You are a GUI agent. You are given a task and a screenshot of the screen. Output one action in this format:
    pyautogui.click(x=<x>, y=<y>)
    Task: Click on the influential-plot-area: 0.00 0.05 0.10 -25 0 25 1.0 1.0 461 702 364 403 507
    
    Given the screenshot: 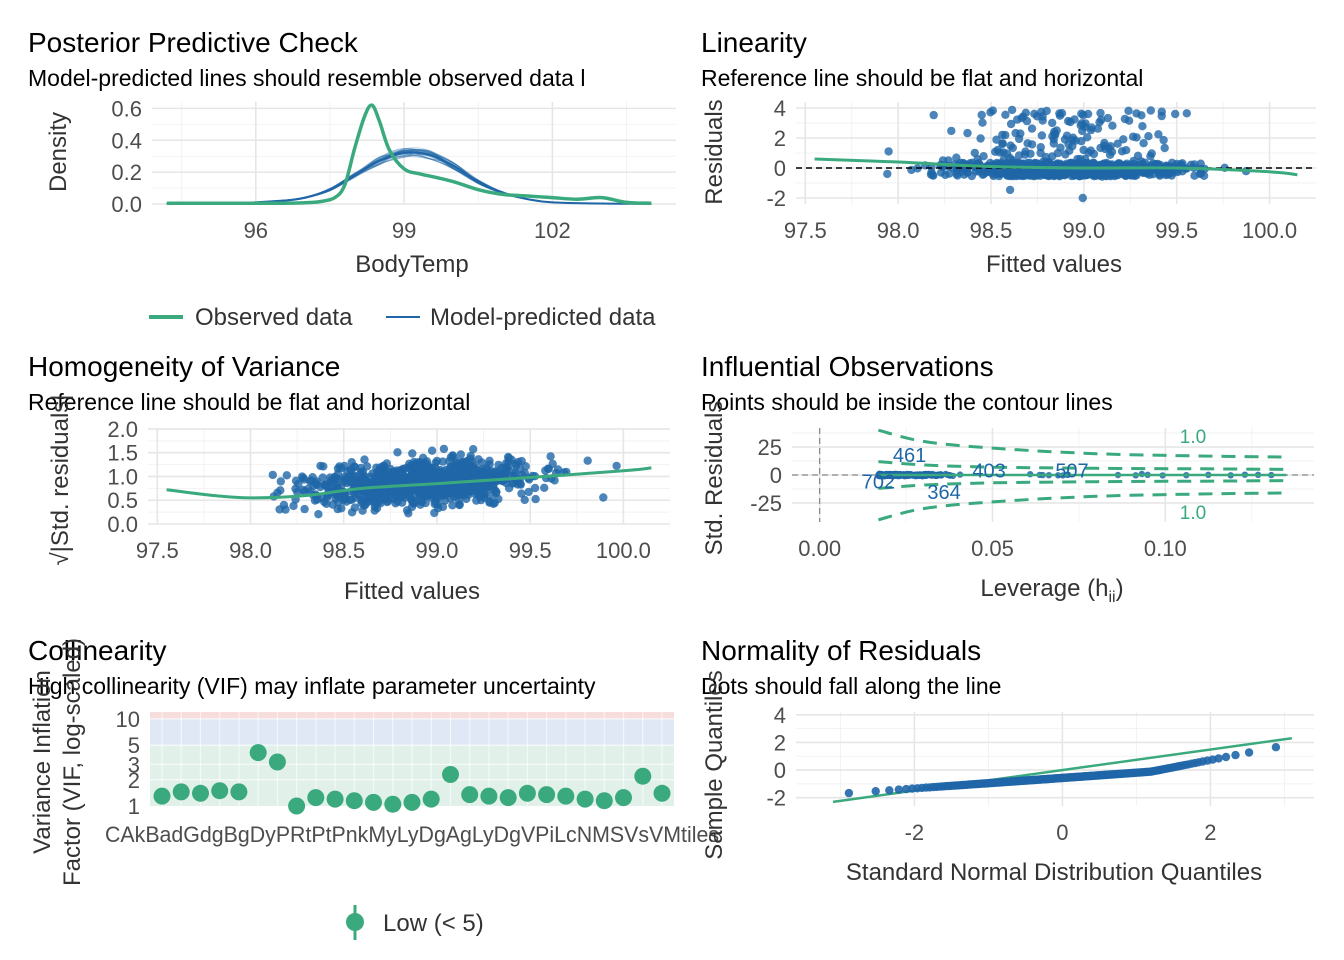 What is the action you would take?
    pyautogui.click(x=1032, y=494)
    